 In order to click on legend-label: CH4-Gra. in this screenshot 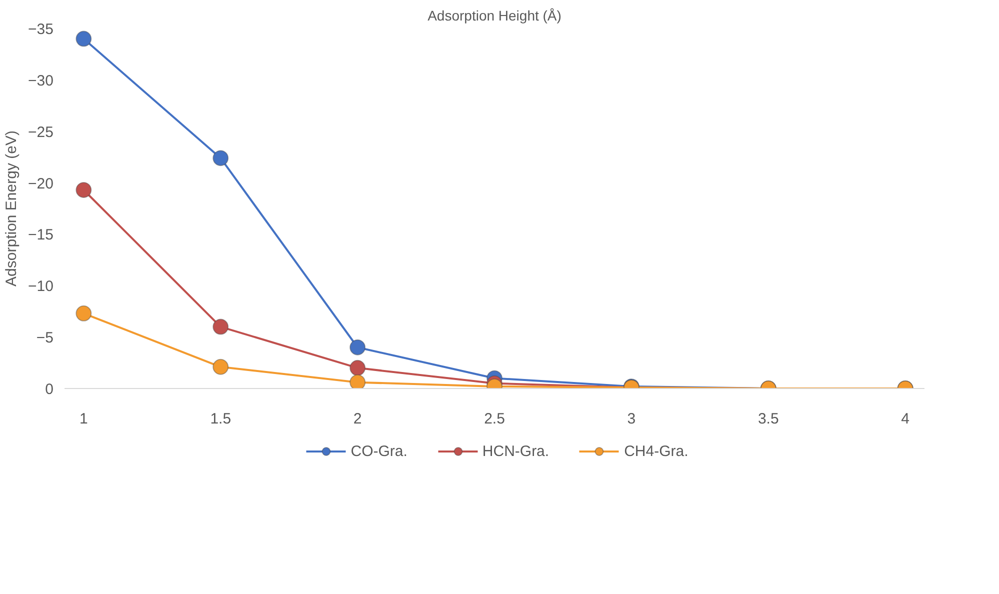, I will do `click(656, 451)`.